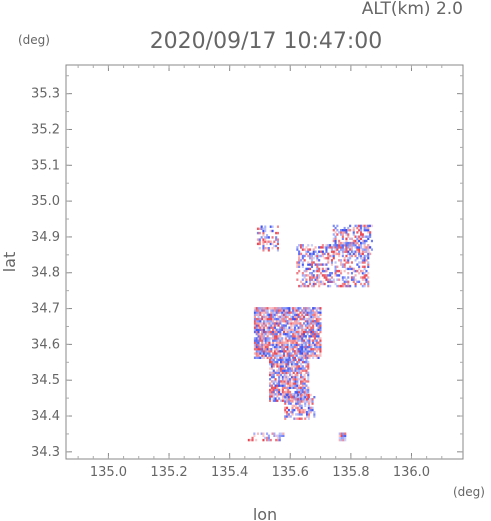  Describe the element at coordinates (350, 472) in the screenshot. I see `x-tick-label: 135.8` at that location.